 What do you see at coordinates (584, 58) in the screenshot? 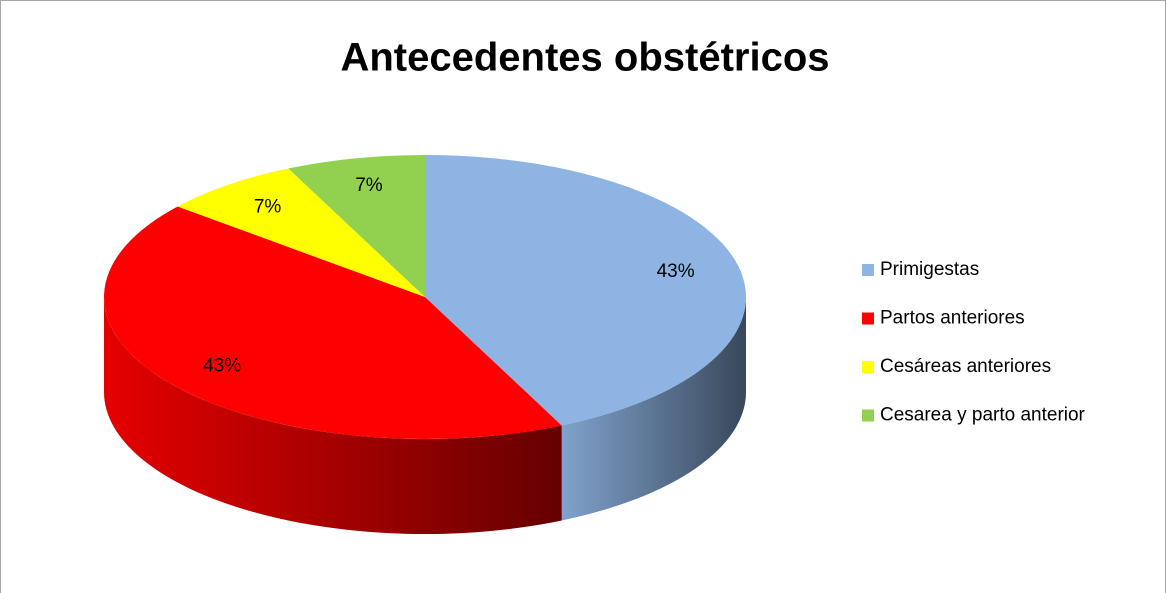
I see `chart-title: Antecedentes obstétricos` at bounding box center [584, 58].